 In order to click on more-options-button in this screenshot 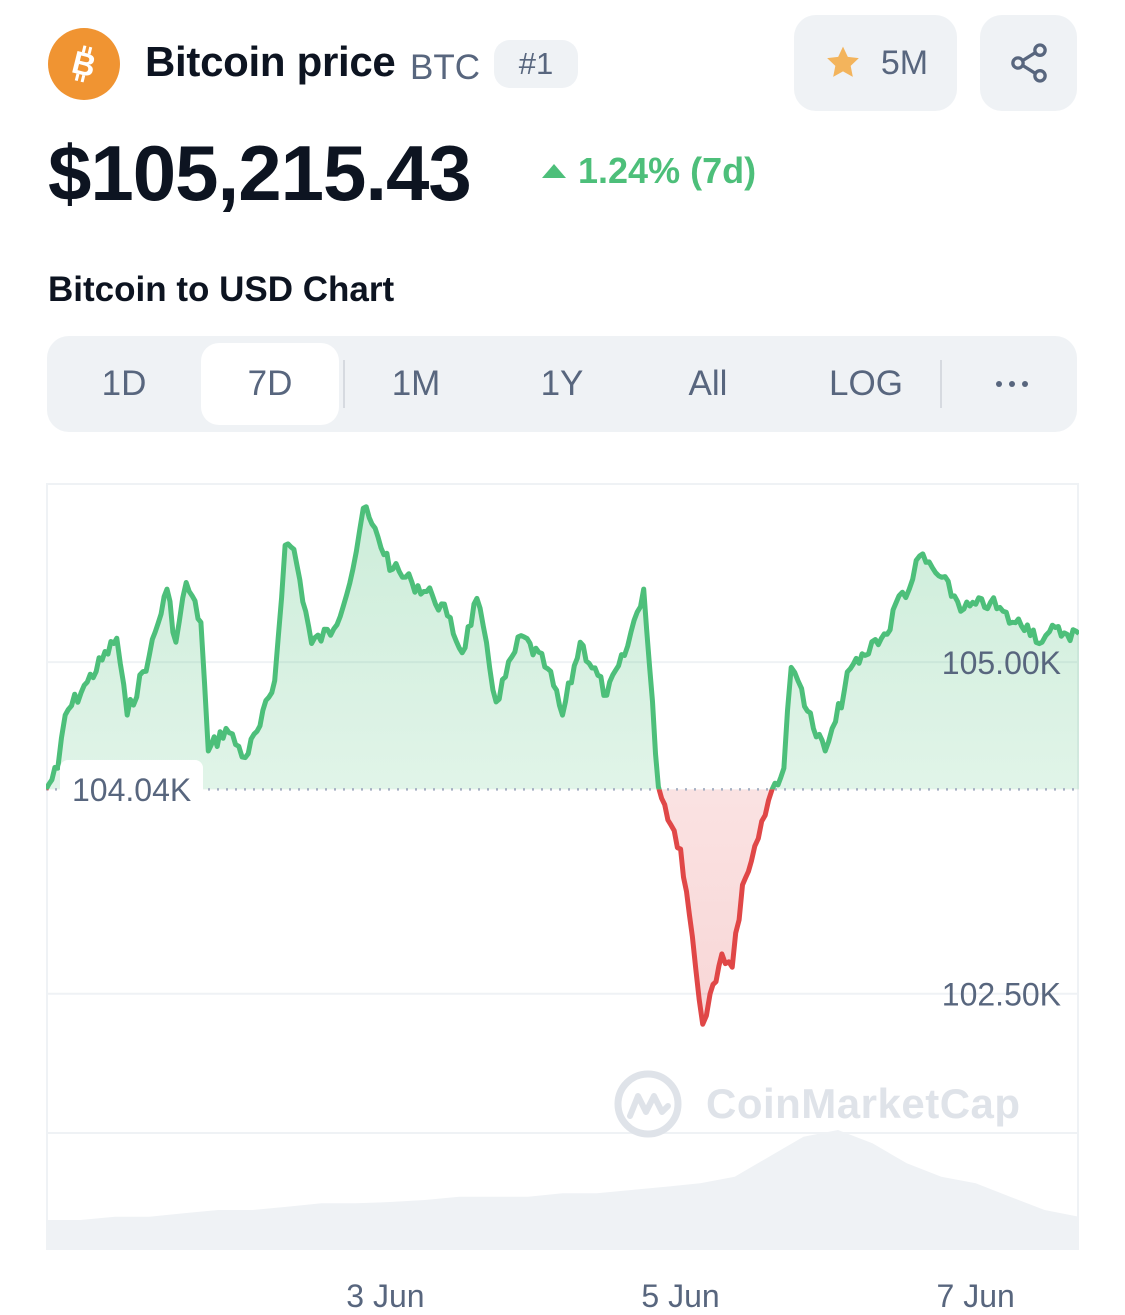, I will do `click(1012, 384)`.